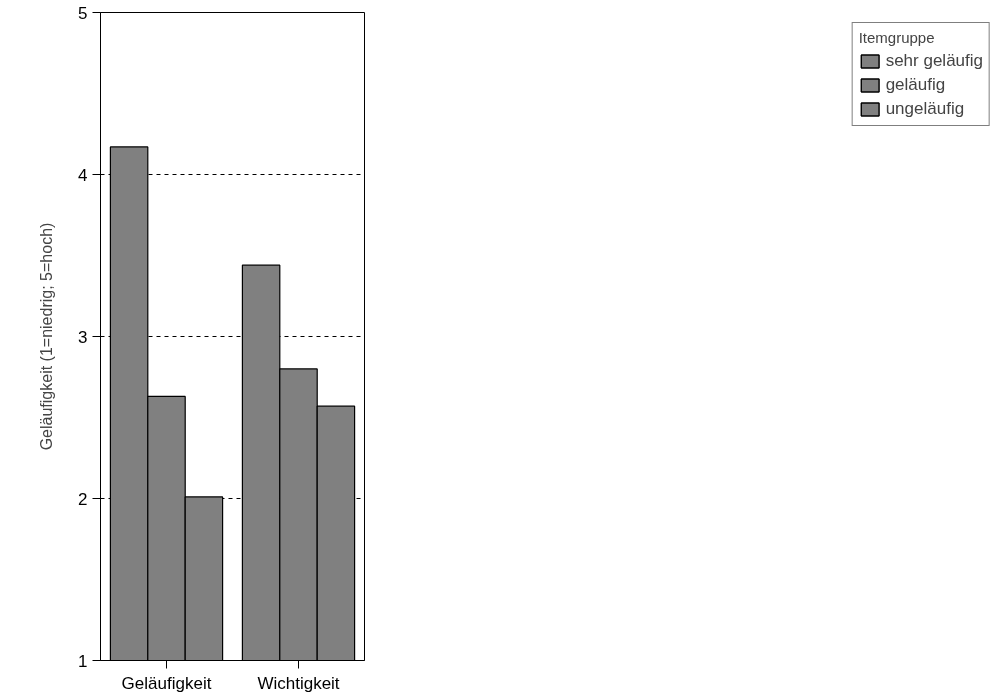 The image size is (1002, 697). Describe the element at coordinates (925, 109) in the screenshot. I see `legend-label: ungeläufig` at that location.